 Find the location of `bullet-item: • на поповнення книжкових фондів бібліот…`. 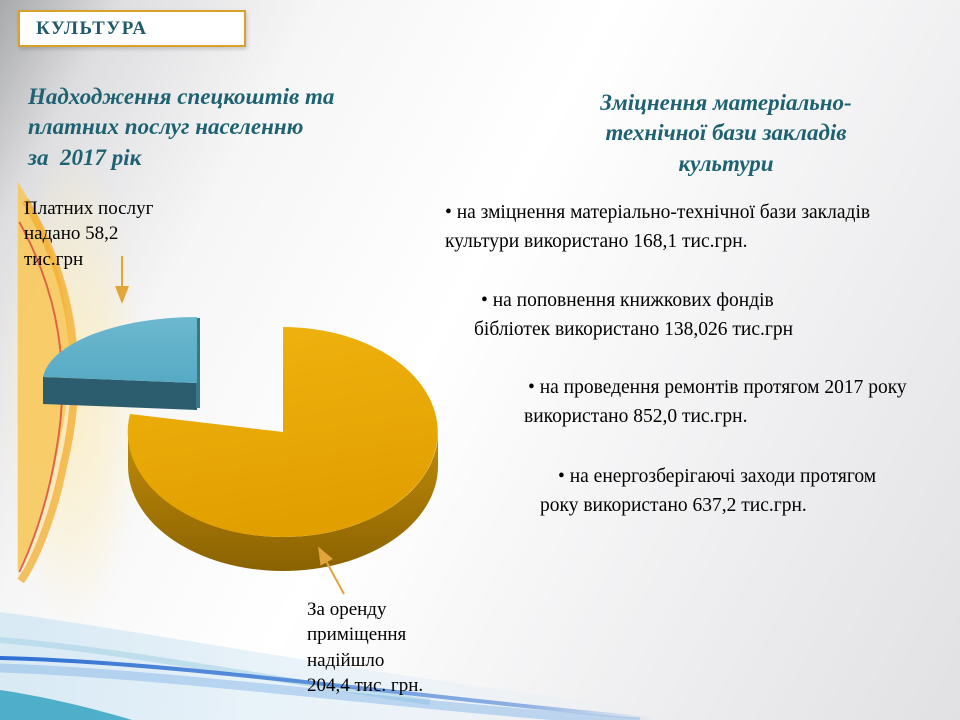

bullet-item: • на поповнення книжкових фондів бібліот… is located at coordinates (634, 315).